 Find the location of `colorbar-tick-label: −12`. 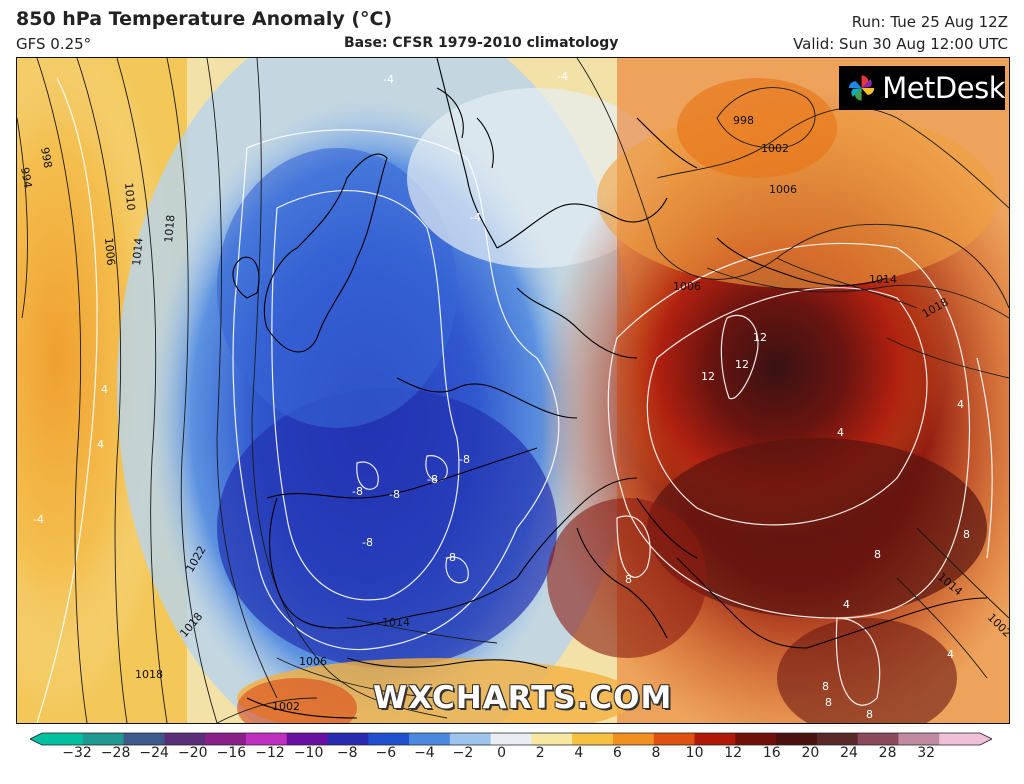

colorbar-tick-label: −12 is located at coordinates (270, 753).